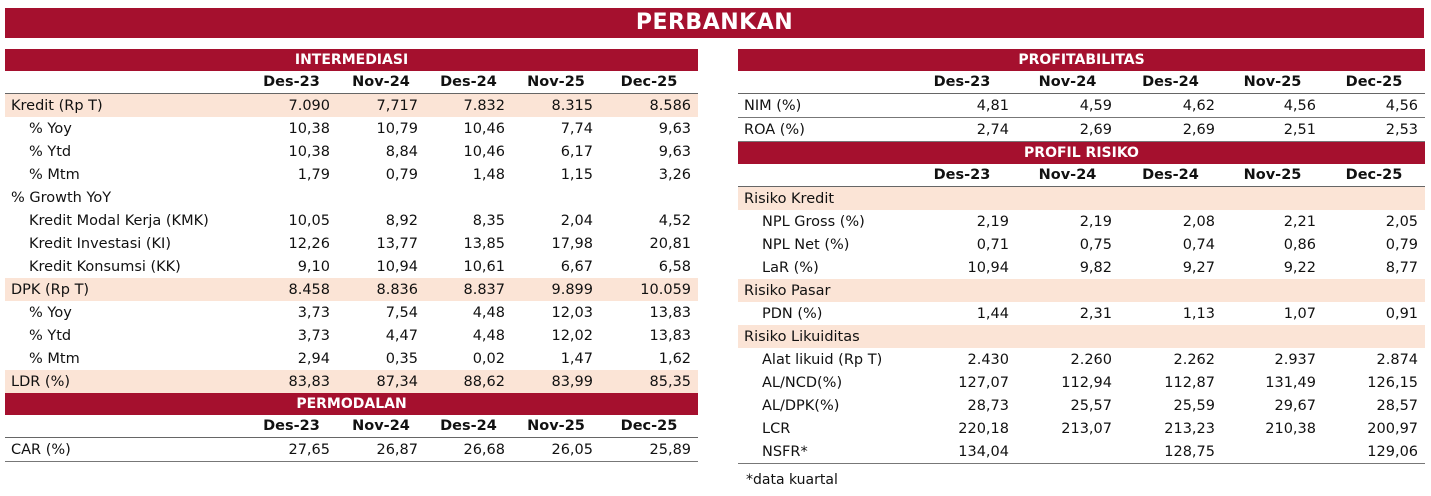 This screenshot has height=496, width=1431. I want to click on cell-value: 28,73, so click(988, 405).